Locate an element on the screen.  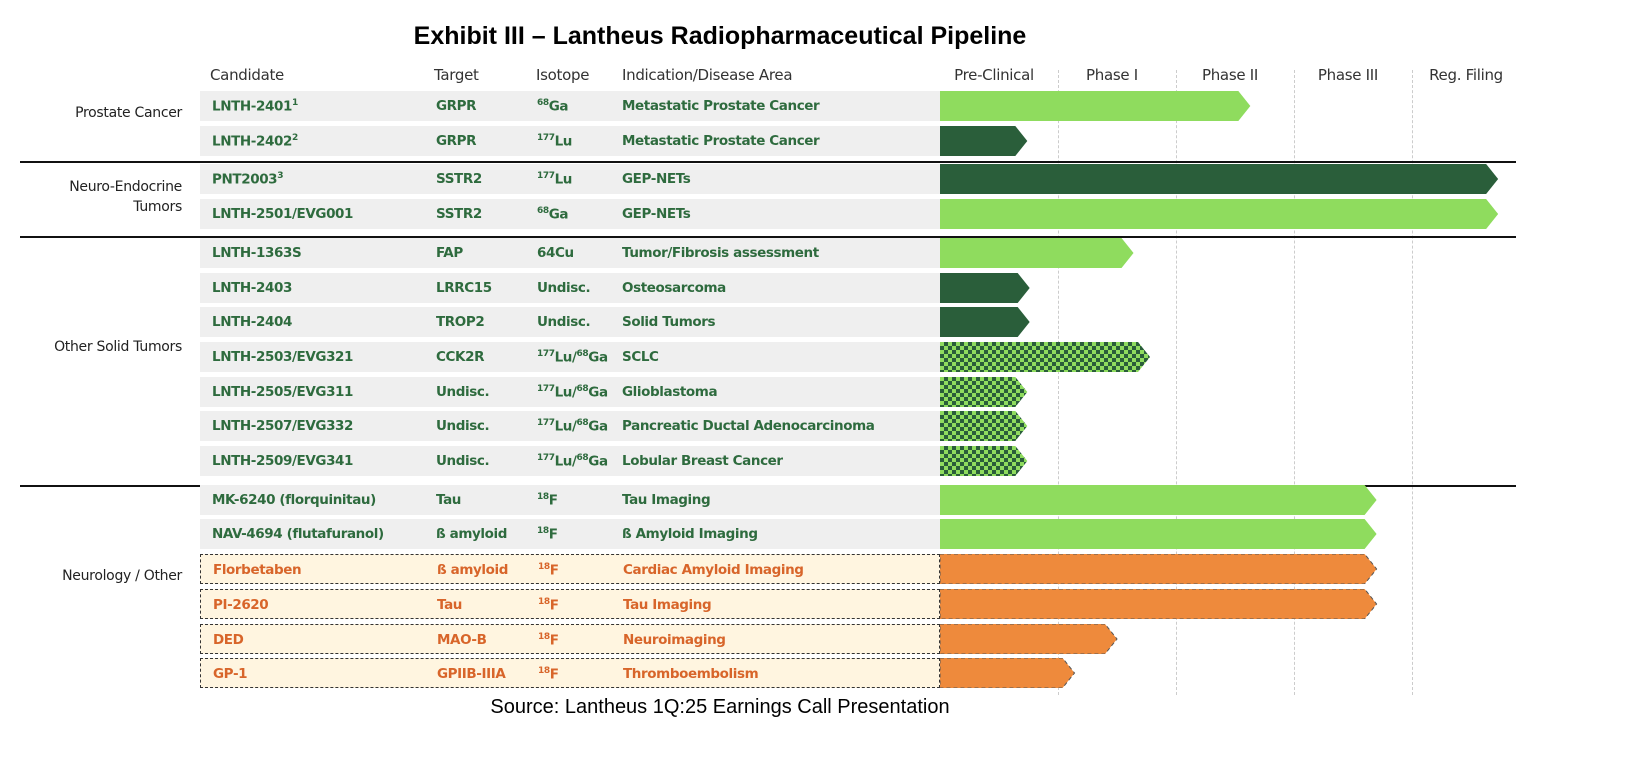
phase-header: Phase I is located at coordinates (1112, 75).